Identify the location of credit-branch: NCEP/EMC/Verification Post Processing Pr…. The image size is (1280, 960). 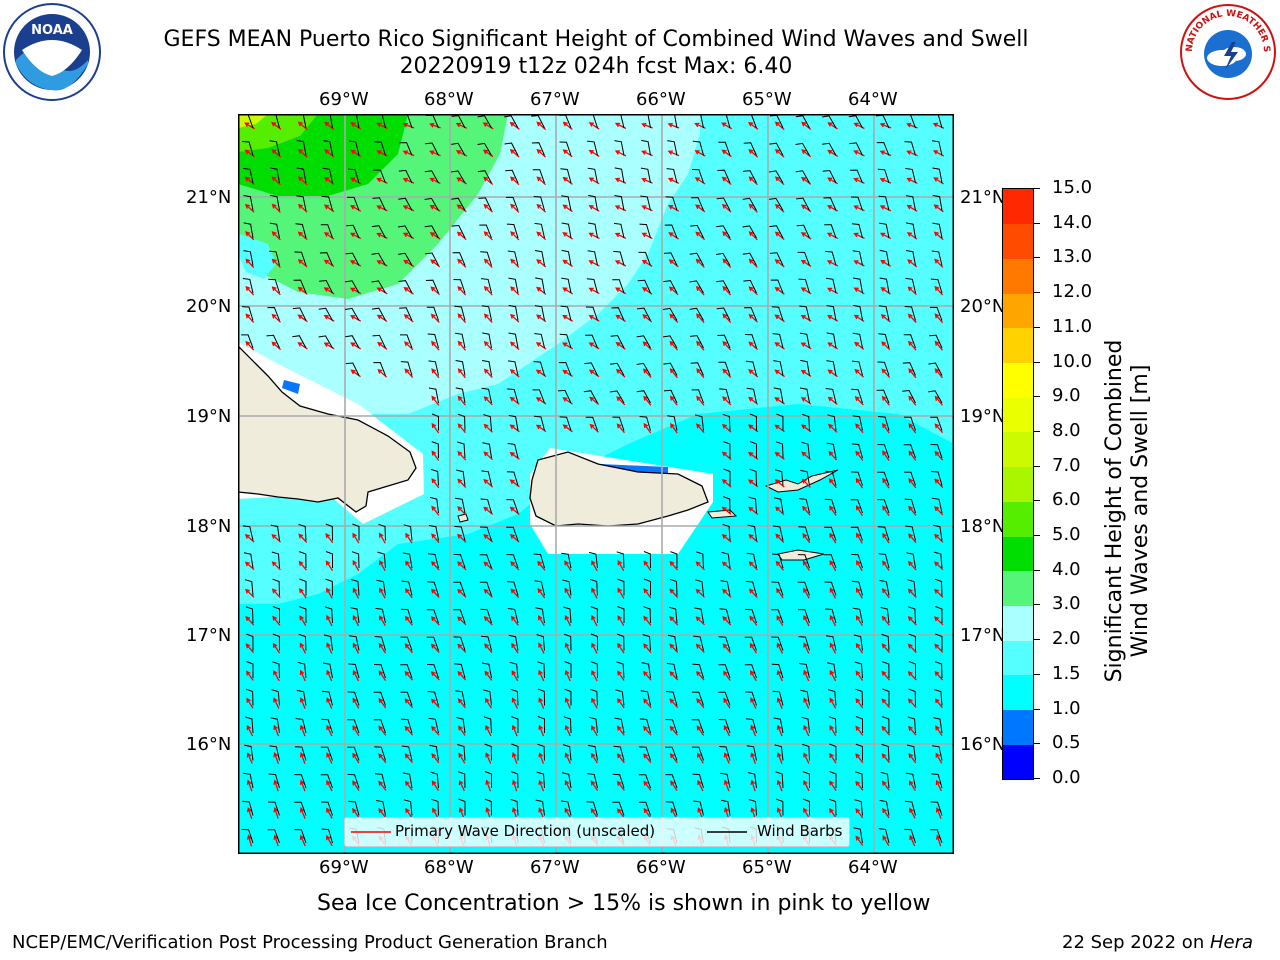
(310, 942).